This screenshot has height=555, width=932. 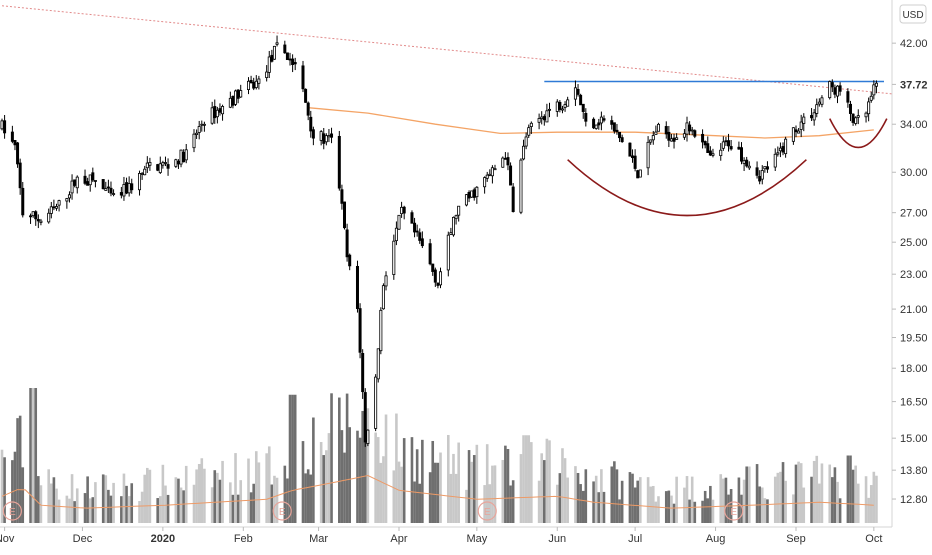 What do you see at coordinates (243, 539) in the screenshot?
I see `time-tick-label: Feb` at bounding box center [243, 539].